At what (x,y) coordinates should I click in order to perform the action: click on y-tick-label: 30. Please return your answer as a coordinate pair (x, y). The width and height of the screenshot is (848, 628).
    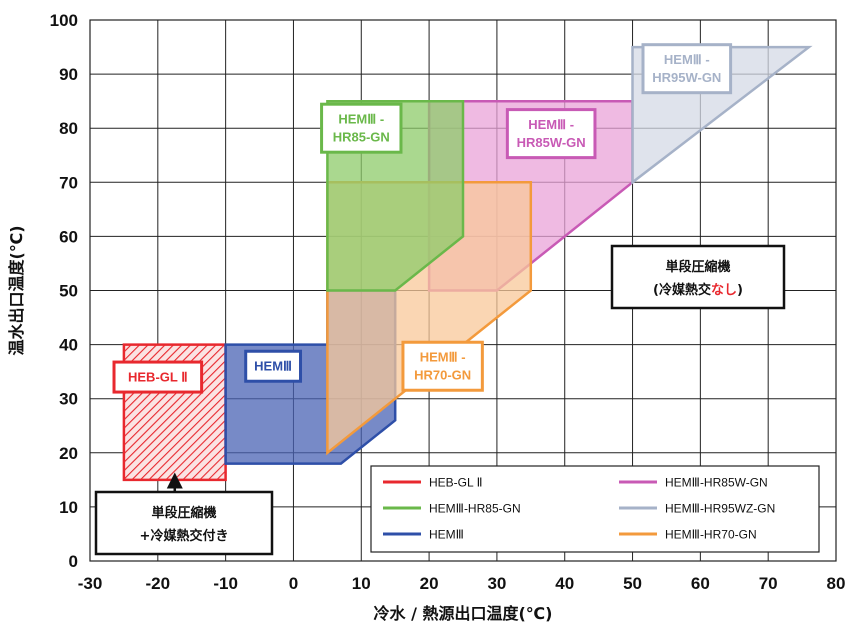
    Looking at the image, I should click on (68, 399).